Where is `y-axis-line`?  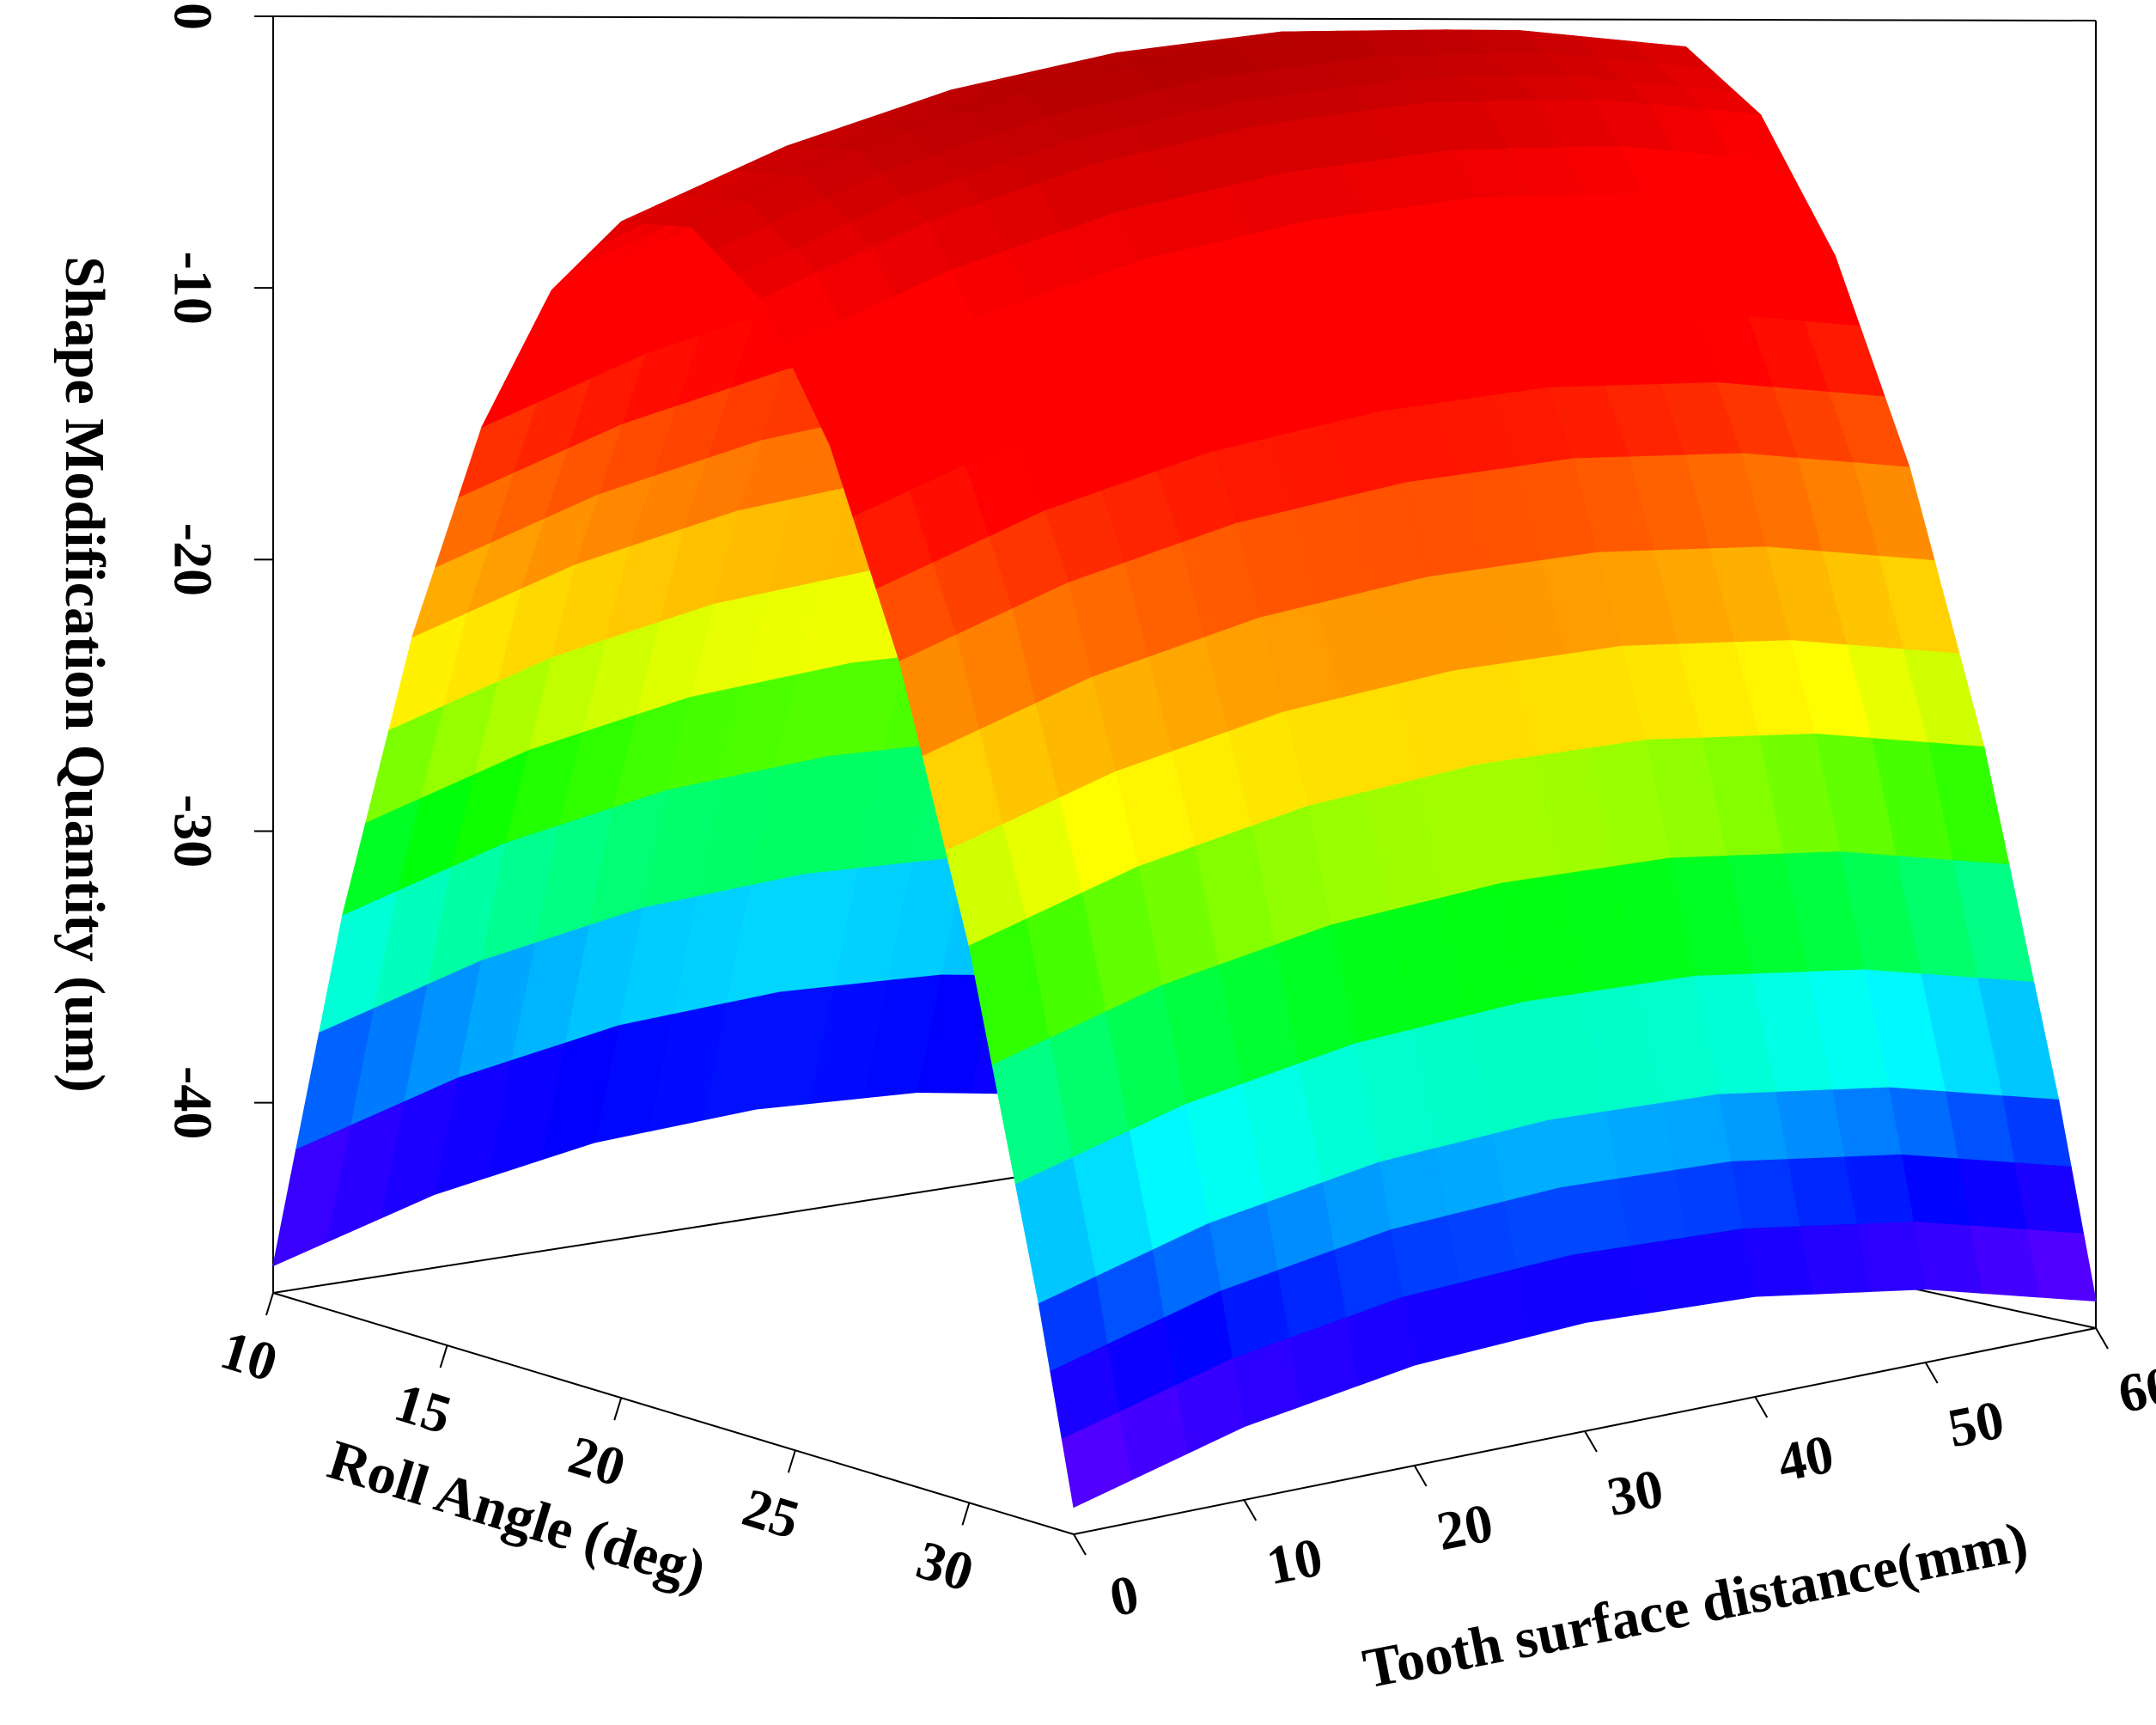
y-axis-line is located at coordinates (673, 1413).